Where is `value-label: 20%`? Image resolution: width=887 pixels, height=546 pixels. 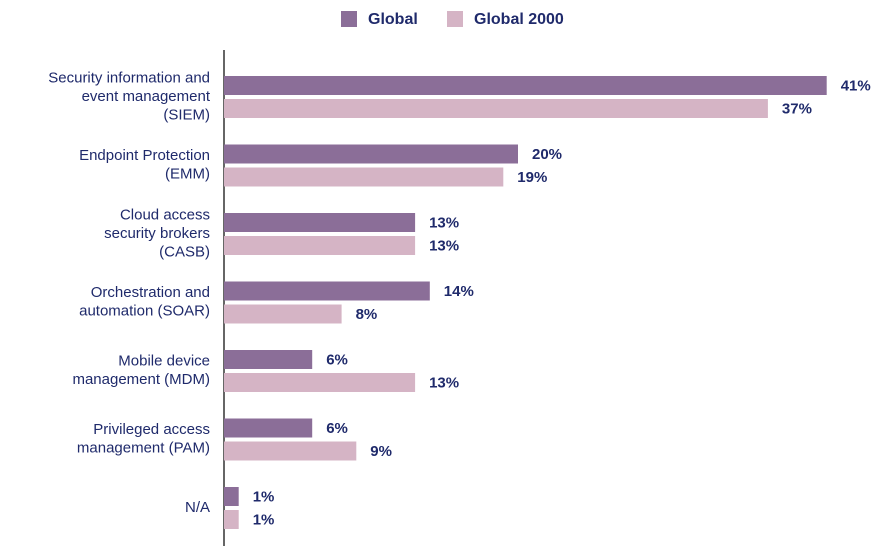
value-label: 20% is located at coordinates (547, 154).